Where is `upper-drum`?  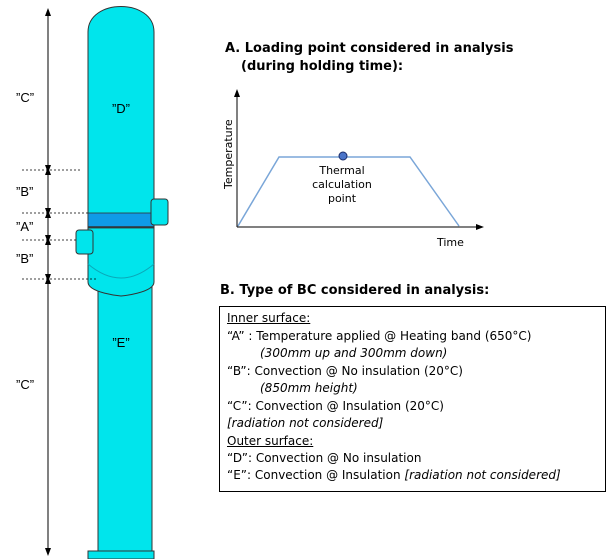 upper-drum is located at coordinates (121, 151).